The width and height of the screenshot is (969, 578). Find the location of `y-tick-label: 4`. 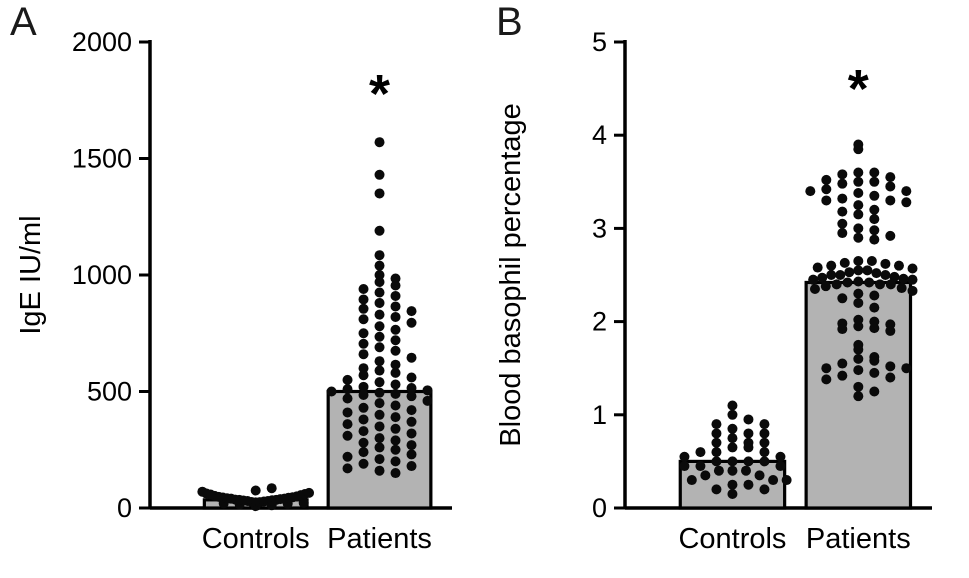

y-tick-label: 4 is located at coordinates (599, 135).